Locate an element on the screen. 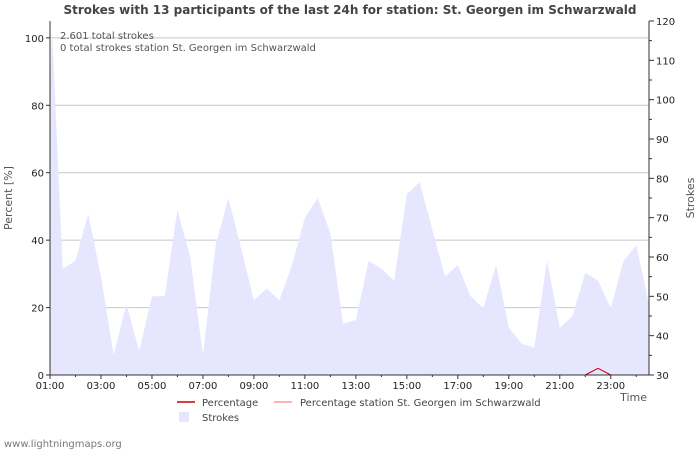 The width and height of the screenshot is (700, 450). left-tick-label: 60 is located at coordinates (37, 174).